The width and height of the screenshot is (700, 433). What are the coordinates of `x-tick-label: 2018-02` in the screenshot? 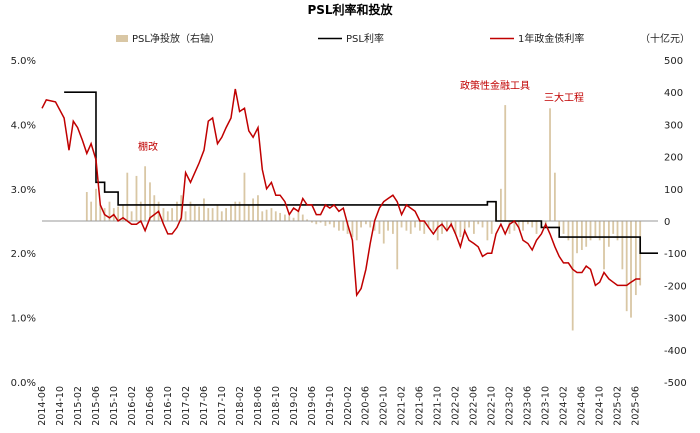 It's located at (240, 406).